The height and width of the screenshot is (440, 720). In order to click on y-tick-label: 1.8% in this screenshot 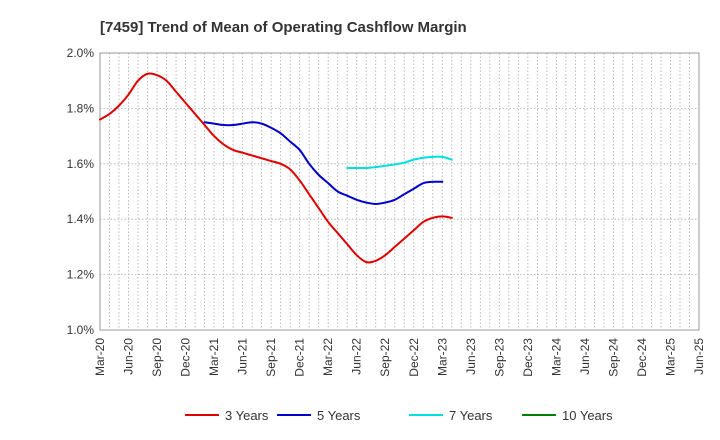, I will do `click(81, 108)`.